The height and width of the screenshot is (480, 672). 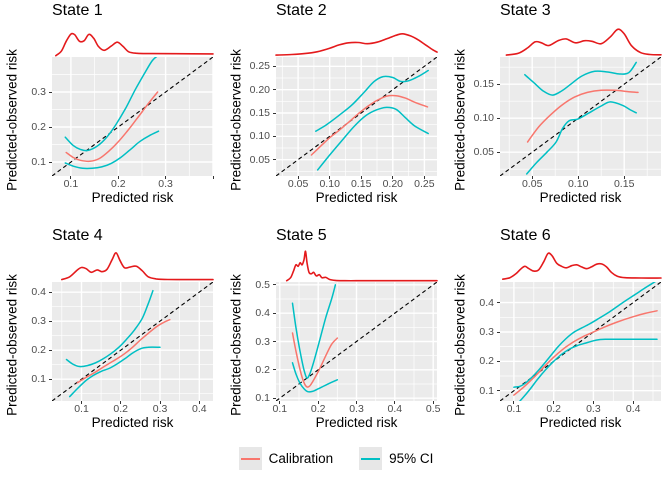 What do you see at coordinates (77, 235) in the screenshot?
I see `panel-title: State 4` at bounding box center [77, 235].